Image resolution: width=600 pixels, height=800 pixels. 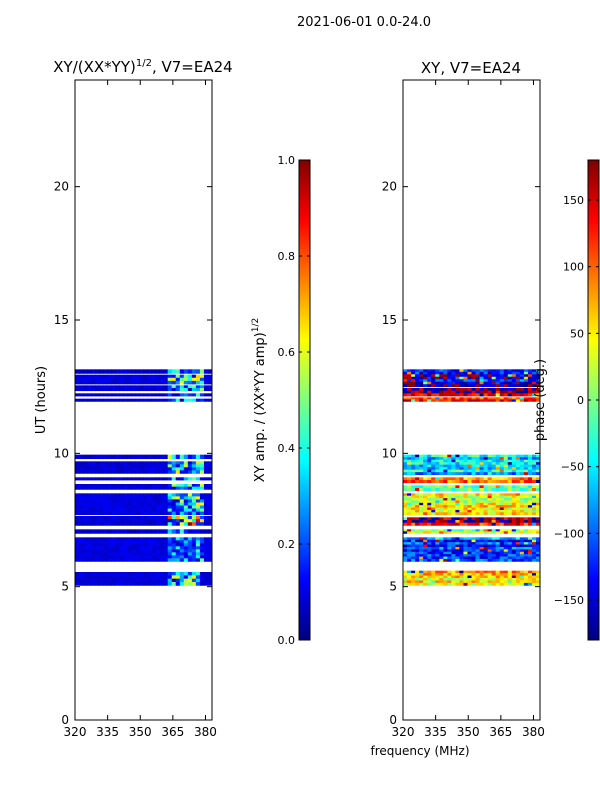 I want to click on y-tick-label: 15, so click(x=61, y=320).